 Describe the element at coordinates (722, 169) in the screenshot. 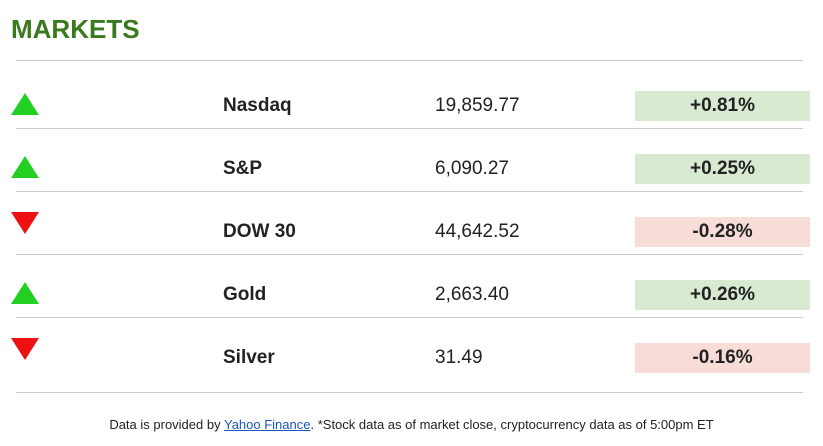

I see `change-badge: +0.25%` at that location.